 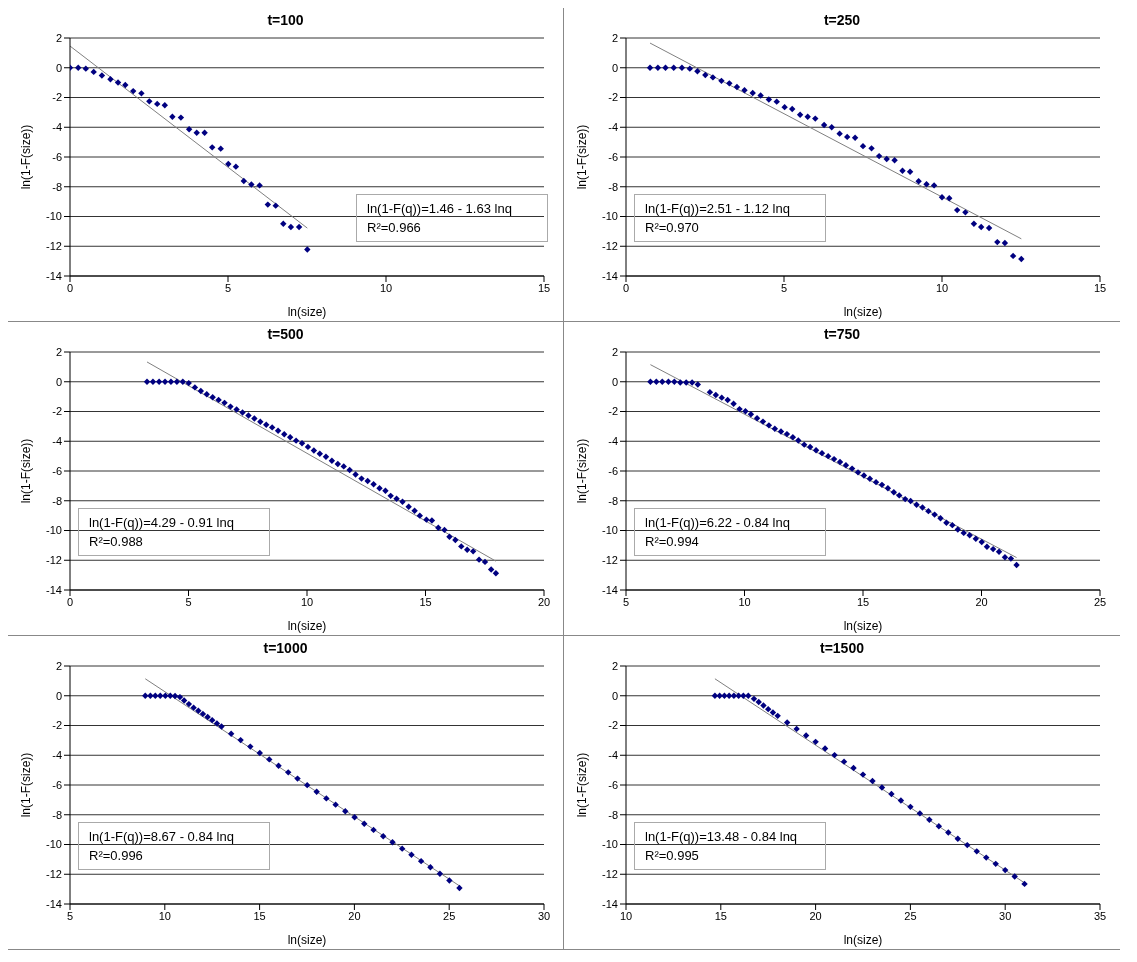 I want to click on annotation: R²=0.966, so click(x=394, y=228).